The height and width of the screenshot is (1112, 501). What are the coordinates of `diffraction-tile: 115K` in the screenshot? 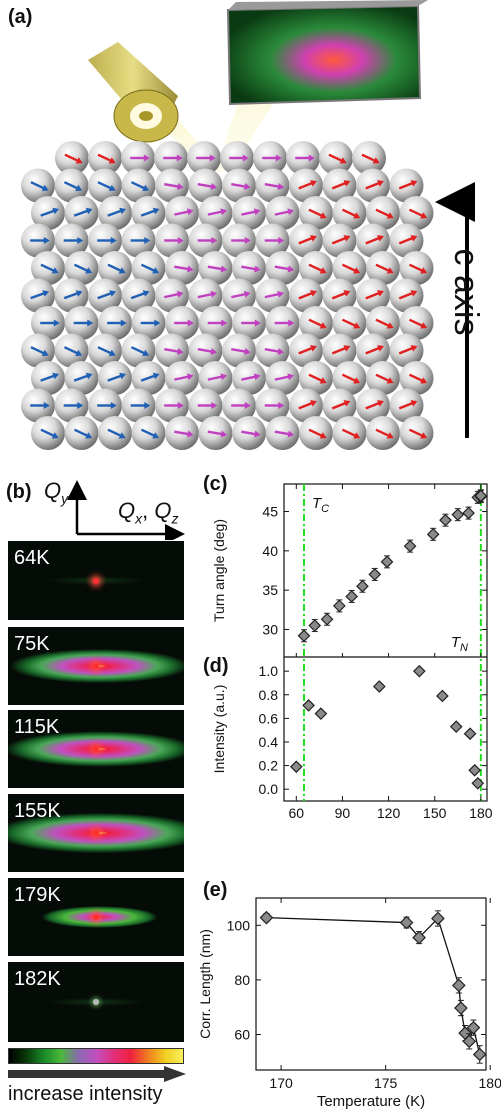 It's located at (96, 749).